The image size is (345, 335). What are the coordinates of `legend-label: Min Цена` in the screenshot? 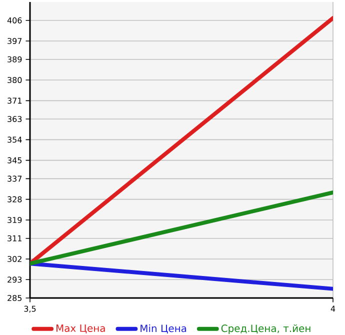 It's located at (163, 329).